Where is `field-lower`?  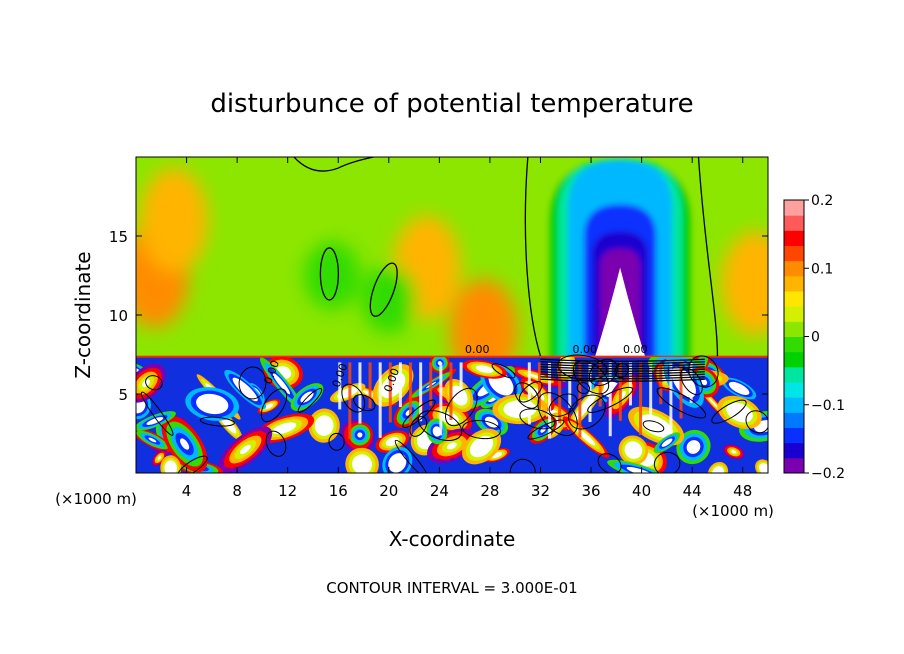 field-lower is located at coordinates (452, 415).